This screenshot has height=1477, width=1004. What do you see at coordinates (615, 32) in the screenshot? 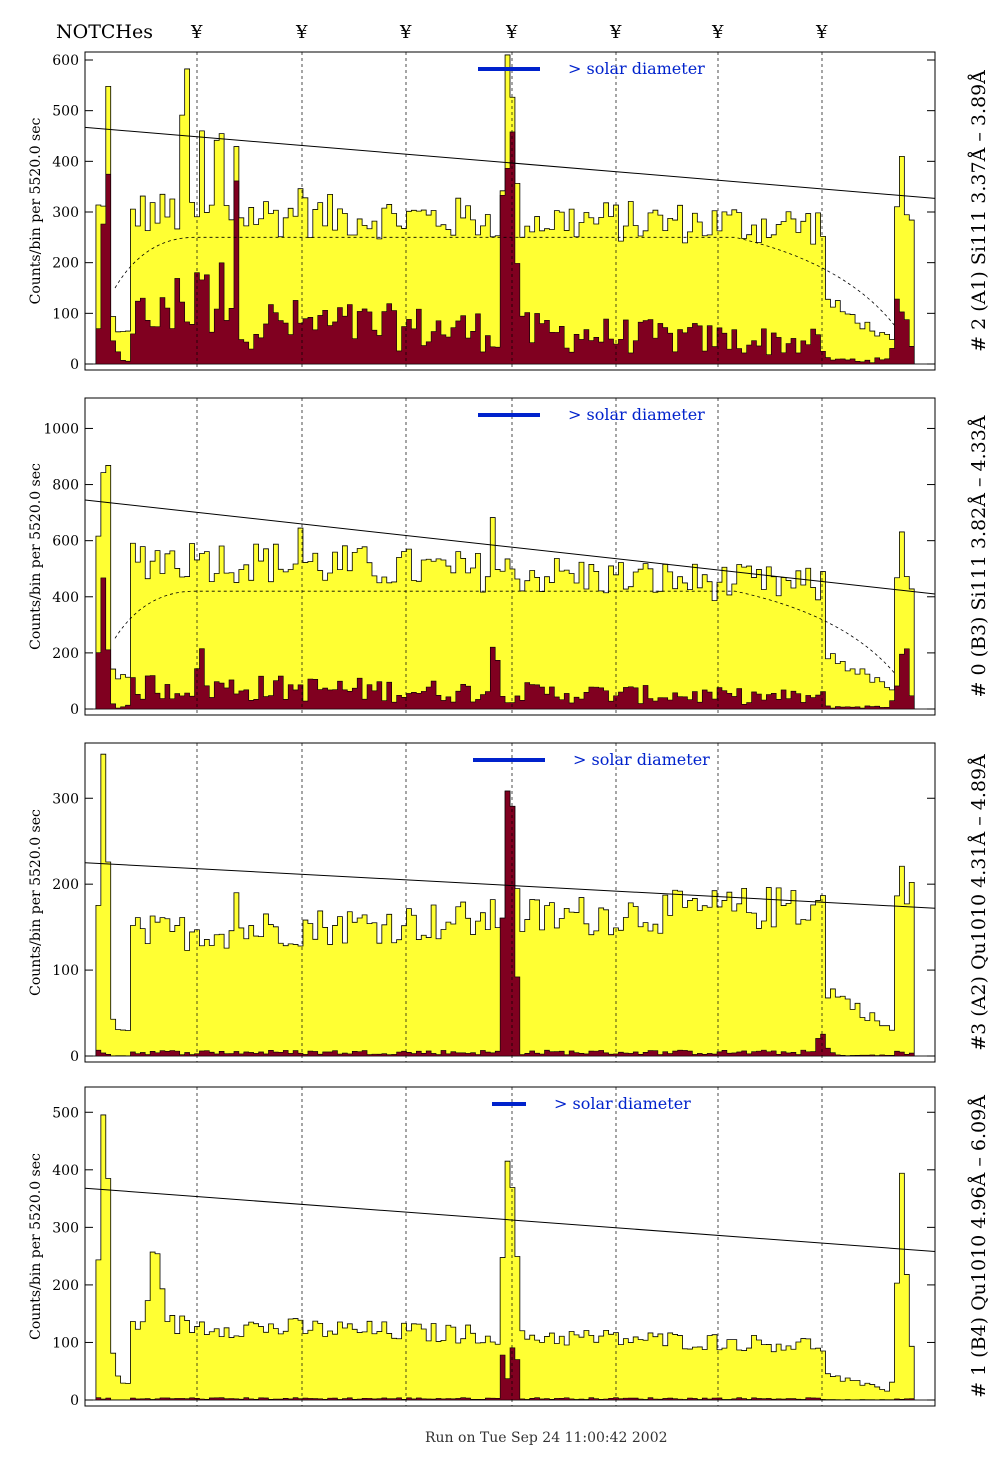
I see `notch-marker-5: ¥` at bounding box center [615, 32].